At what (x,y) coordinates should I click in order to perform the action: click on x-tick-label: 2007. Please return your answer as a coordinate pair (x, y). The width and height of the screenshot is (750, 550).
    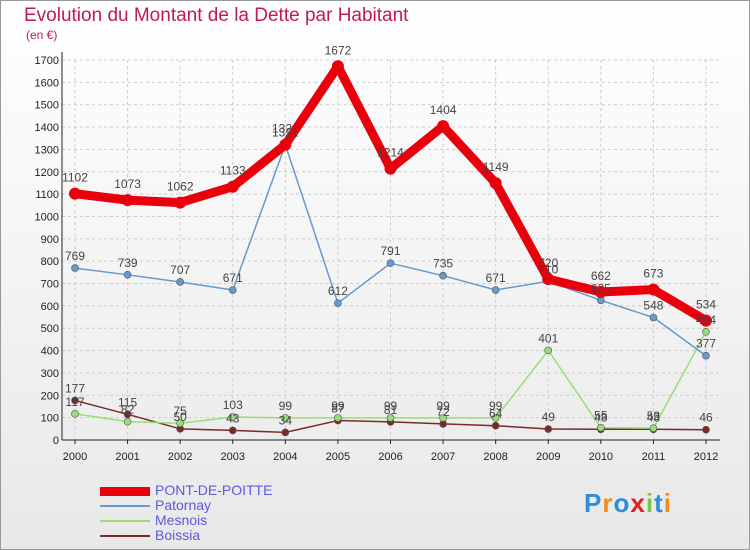
    Looking at the image, I should click on (443, 457).